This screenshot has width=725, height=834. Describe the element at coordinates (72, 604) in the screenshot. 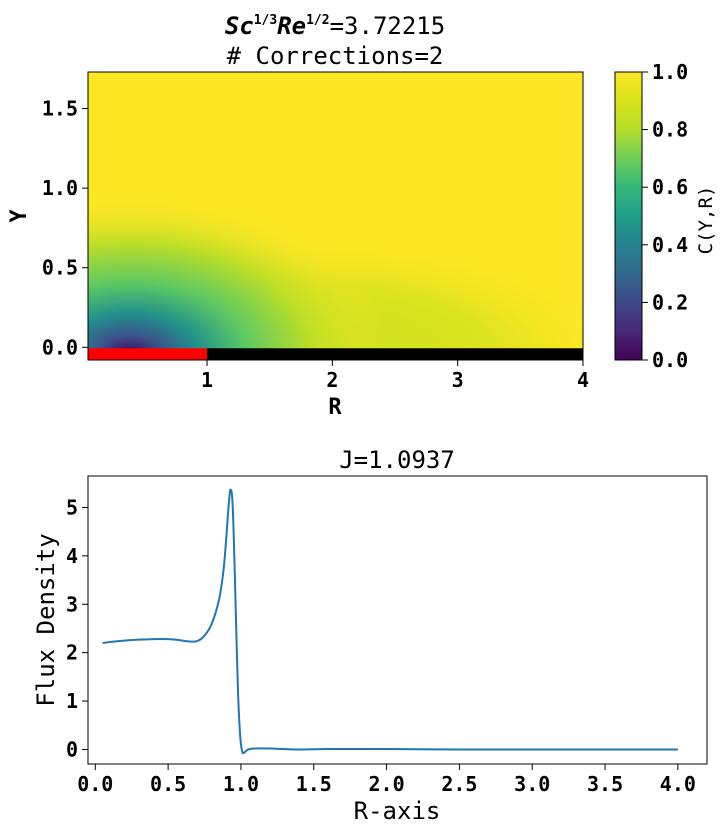

I see `line-ytick-label: 3` at that location.